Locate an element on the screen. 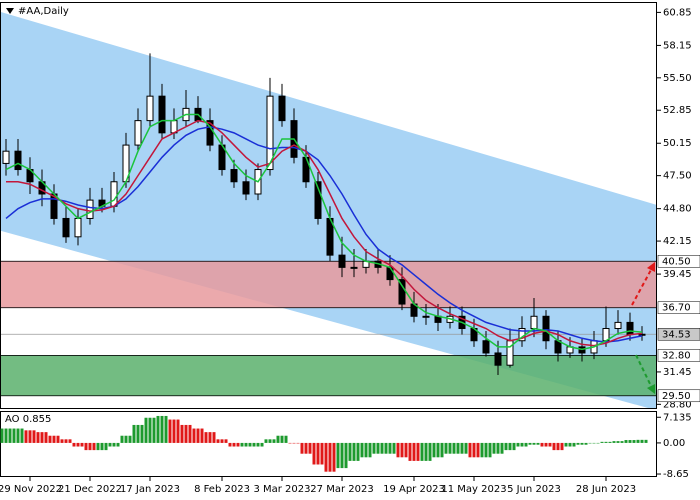 The height and width of the screenshot is (500, 700). x-tick-label: 3 Mar 2023 is located at coordinates (281, 489).